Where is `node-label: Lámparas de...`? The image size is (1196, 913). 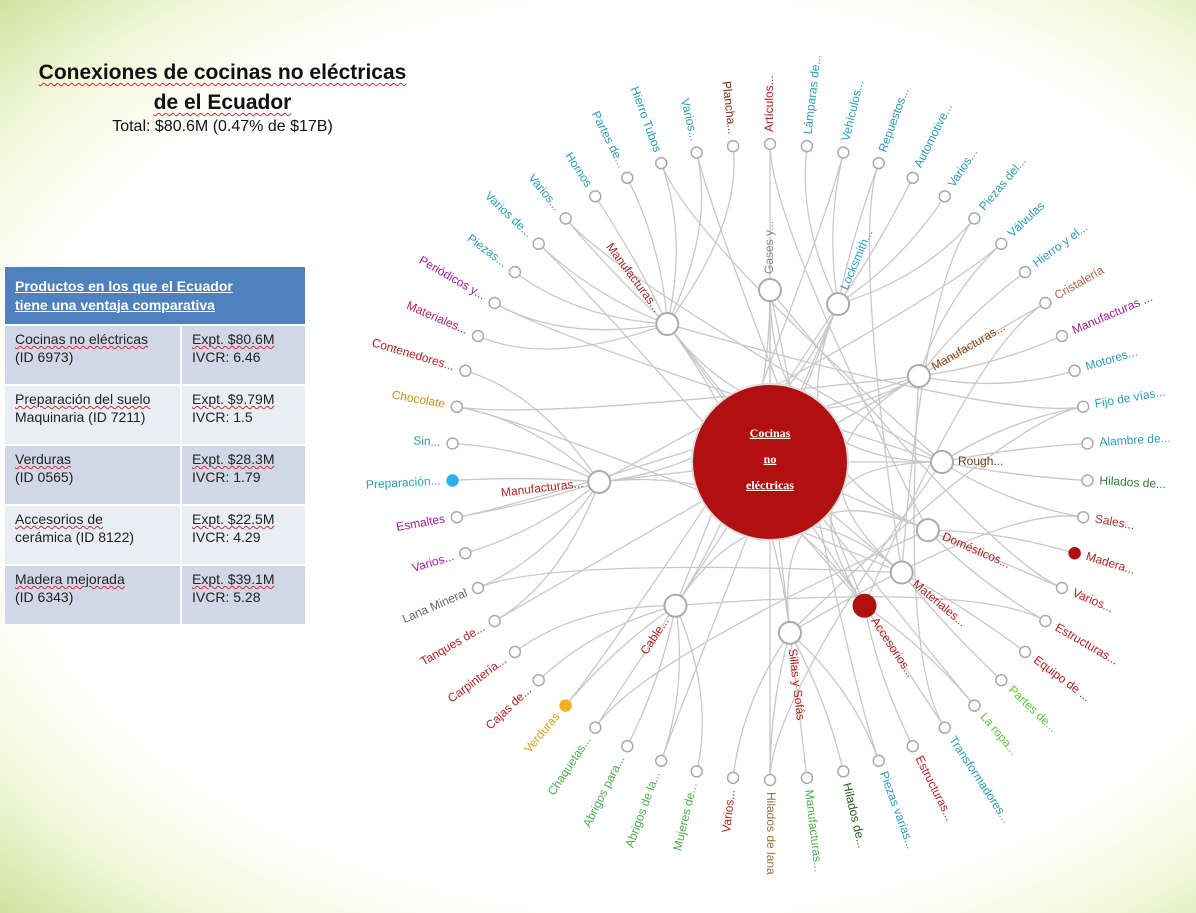
node-label: Lámparas de... is located at coordinates (812, 94).